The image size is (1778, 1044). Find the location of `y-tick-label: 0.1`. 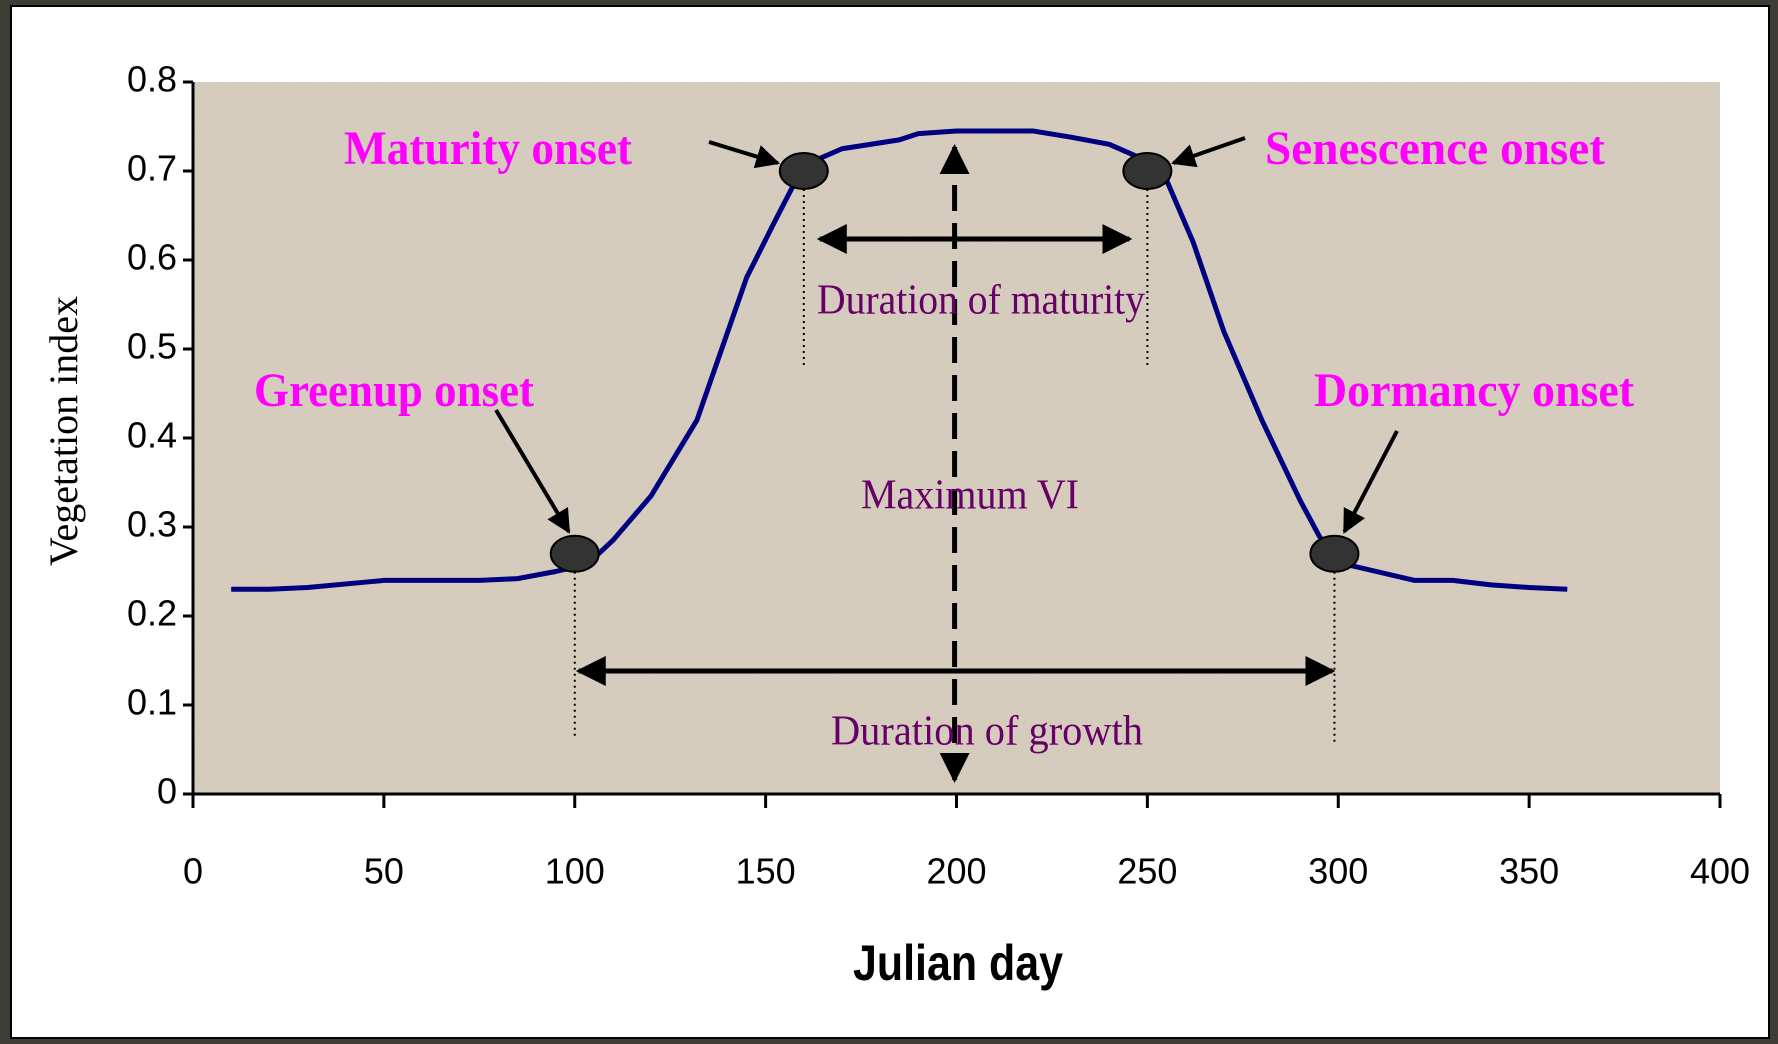

y-tick-label: 0.1 is located at coordinates (152, 702).